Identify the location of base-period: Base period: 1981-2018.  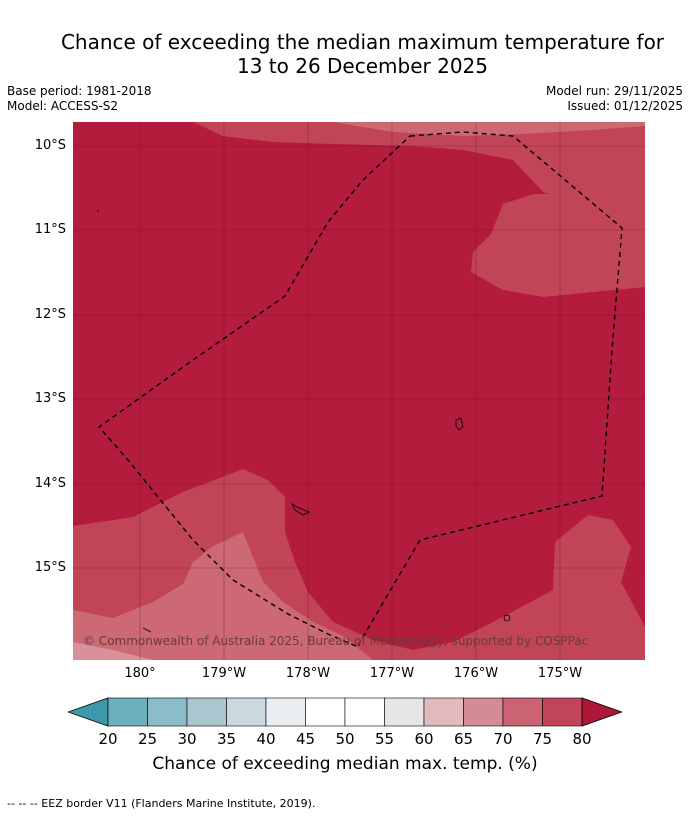
(79, 91).